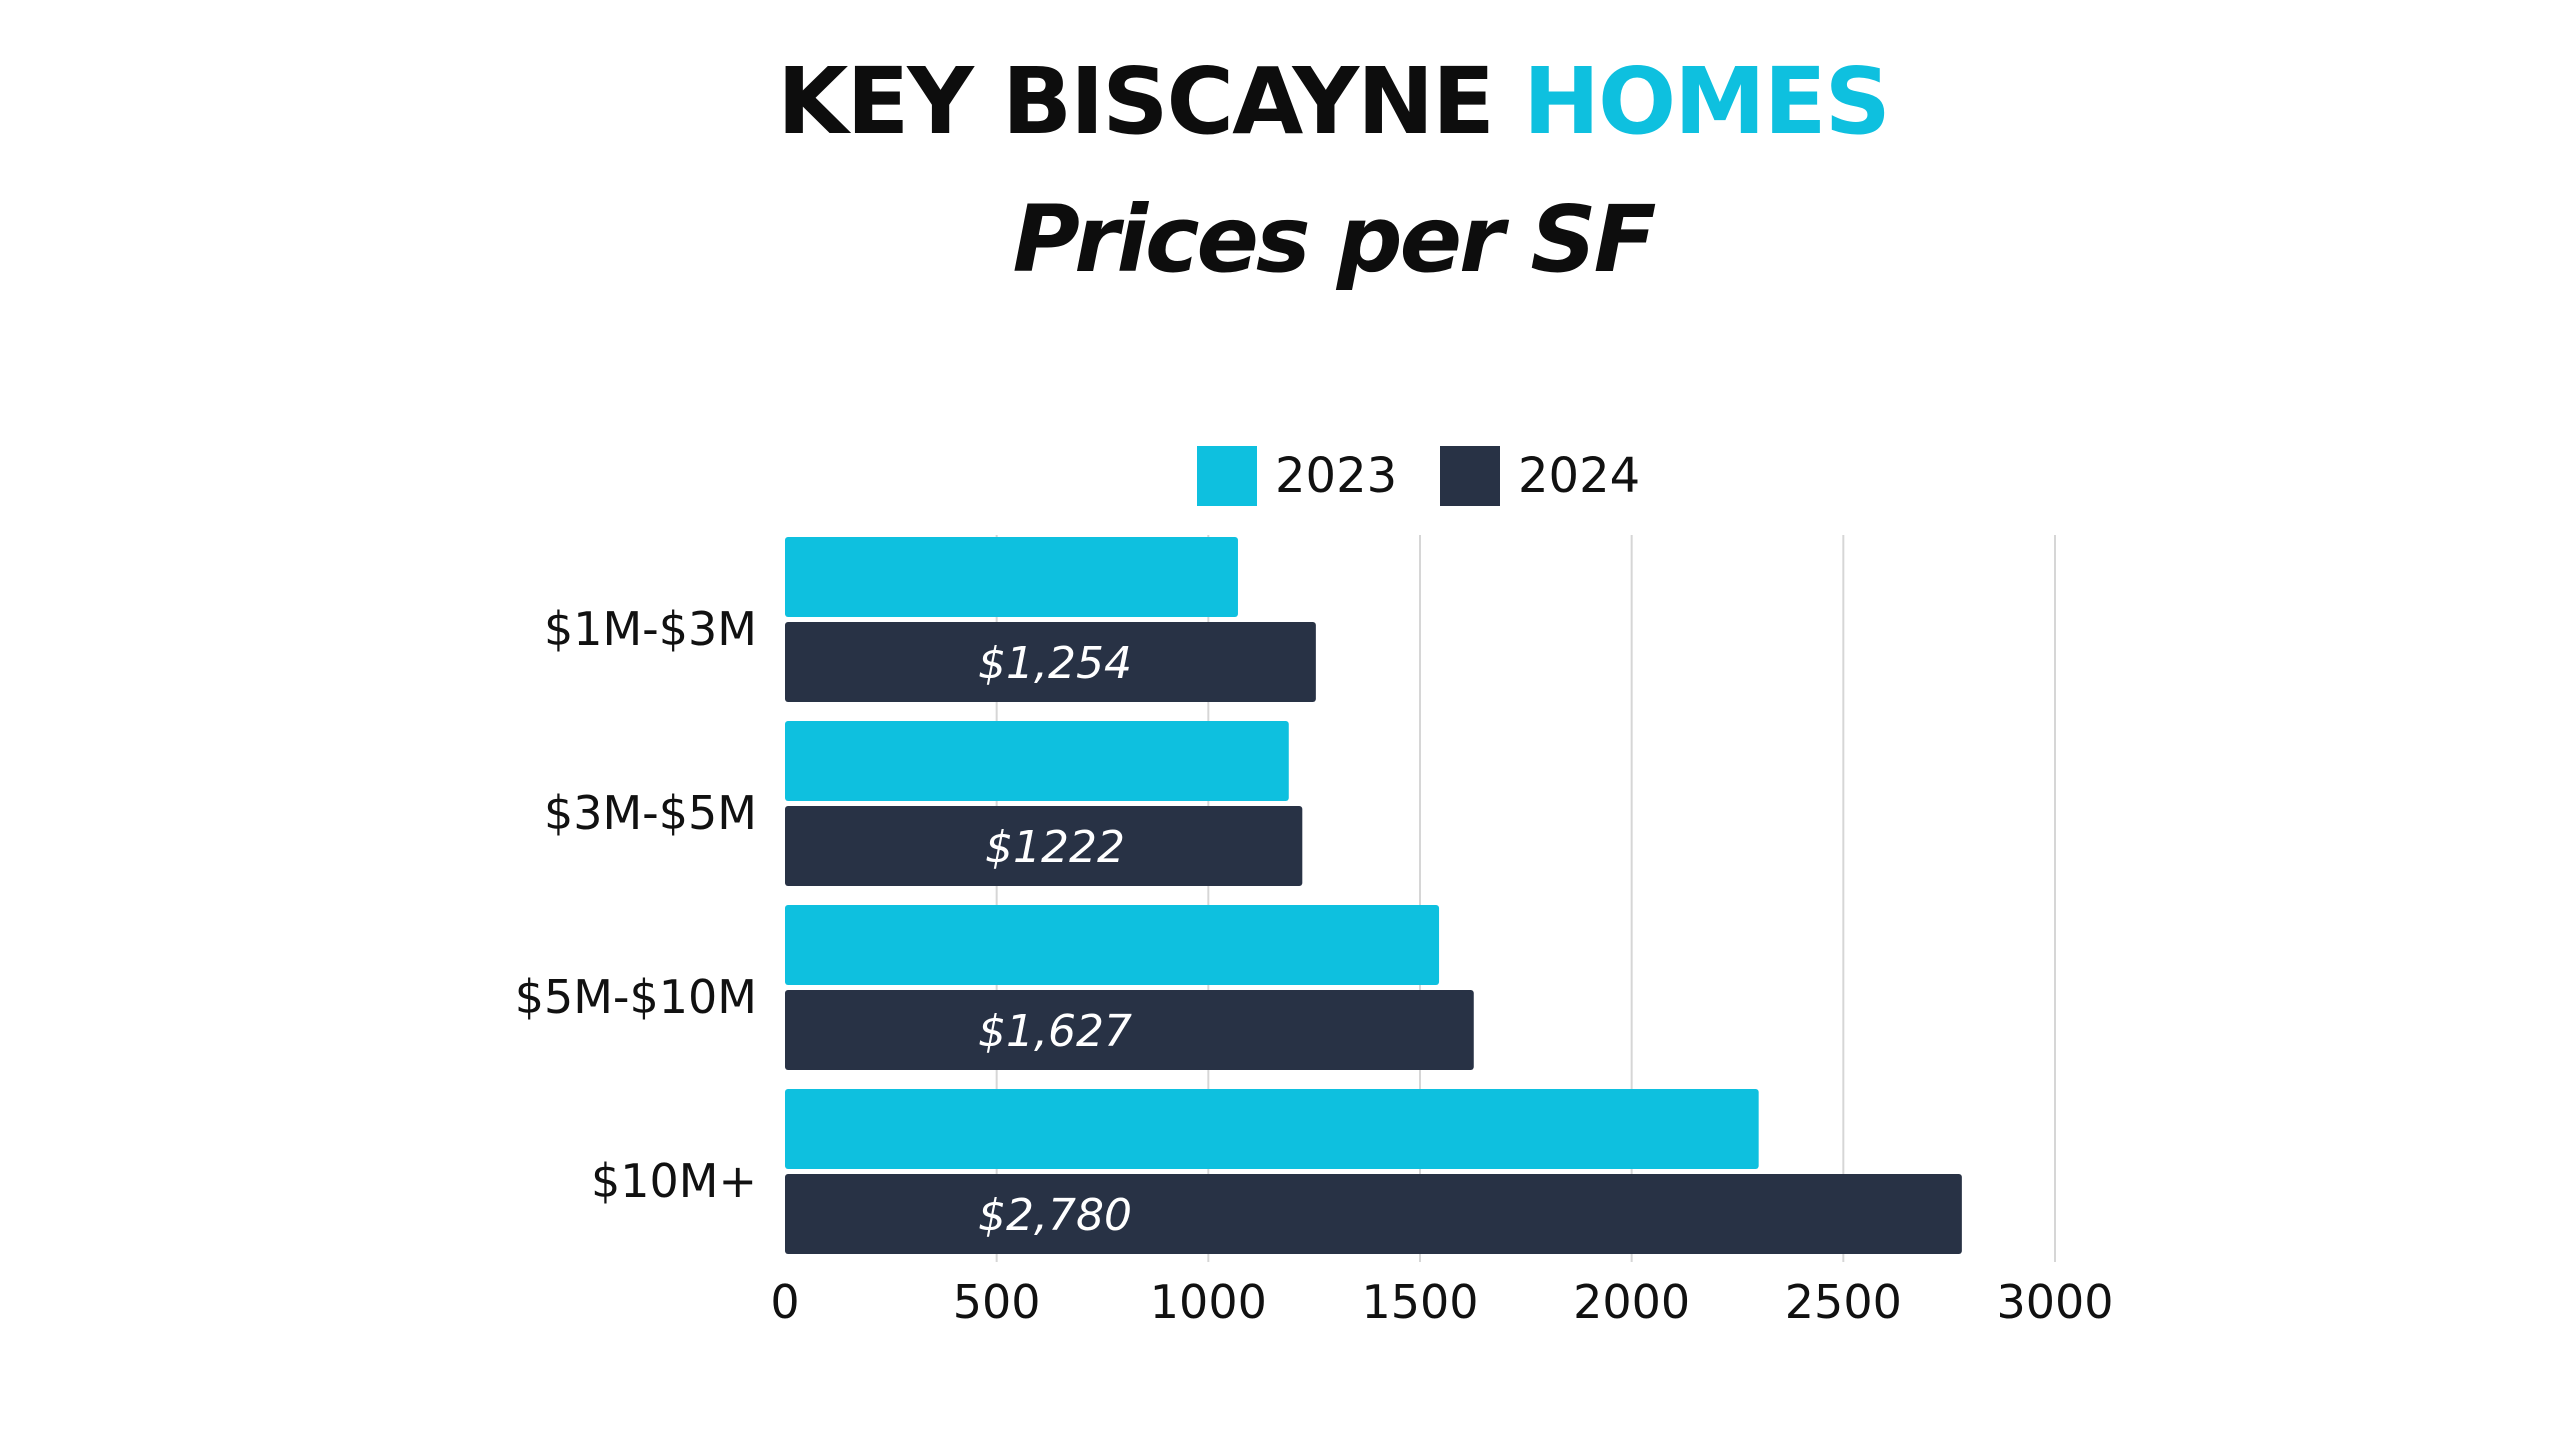  I want to click on data-label-2024-2: $1,627, so click(1055, 1031).